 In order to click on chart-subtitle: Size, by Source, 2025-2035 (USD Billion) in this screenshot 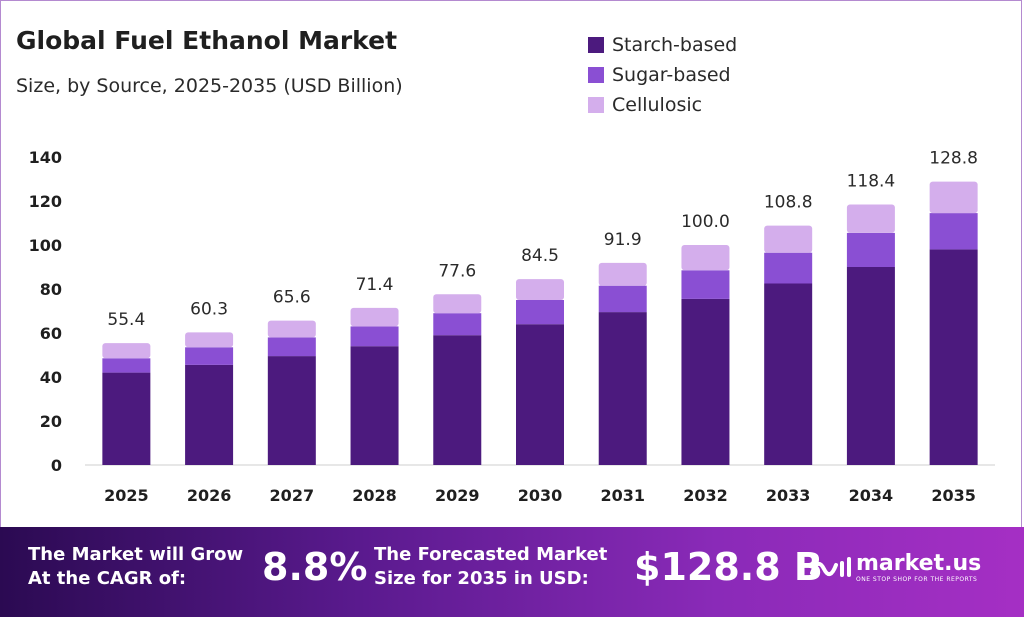, I will do `click(209, 86)`.